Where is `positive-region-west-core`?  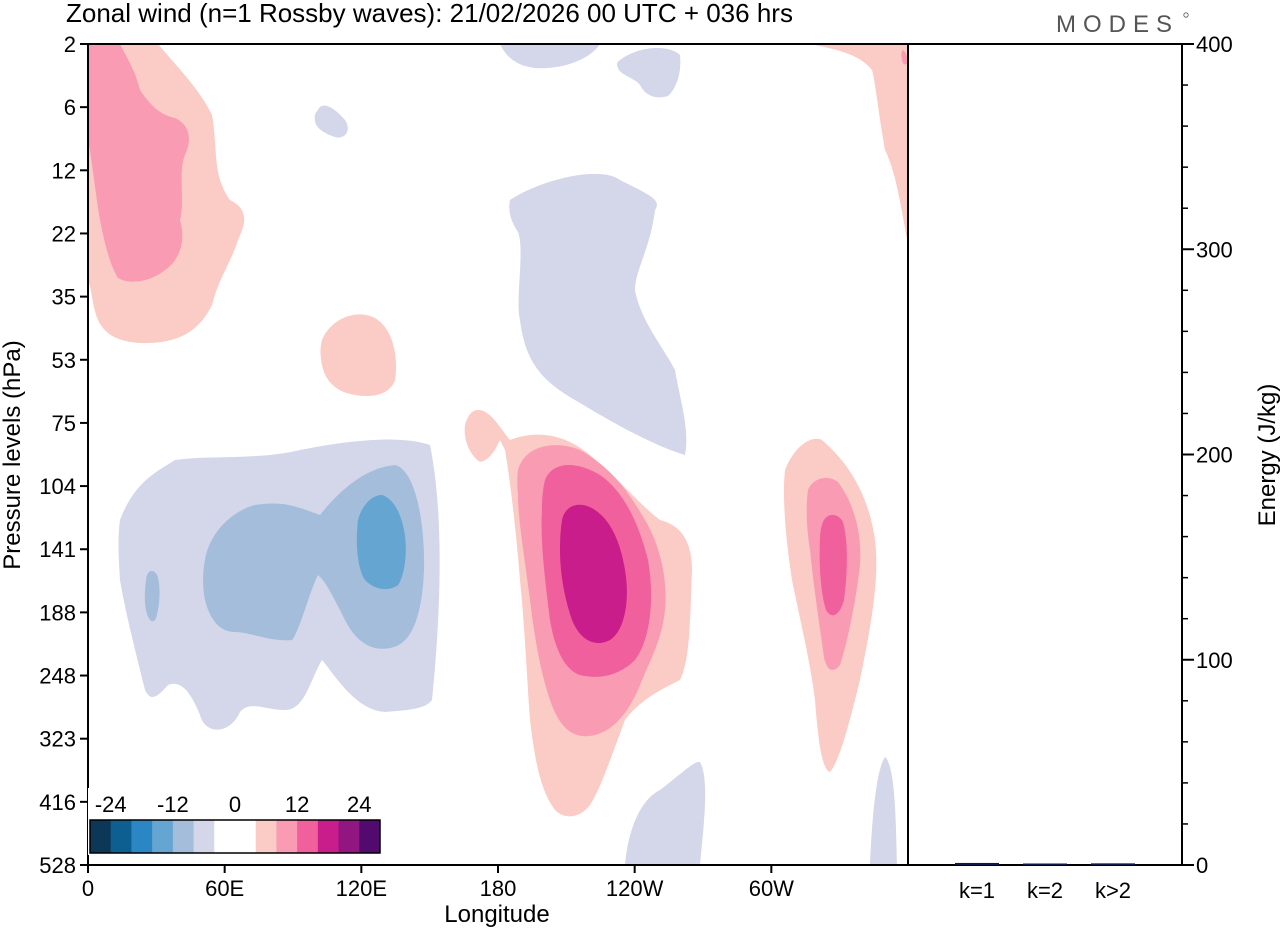
positive-region-west-core is located at coordinates (138, 163).